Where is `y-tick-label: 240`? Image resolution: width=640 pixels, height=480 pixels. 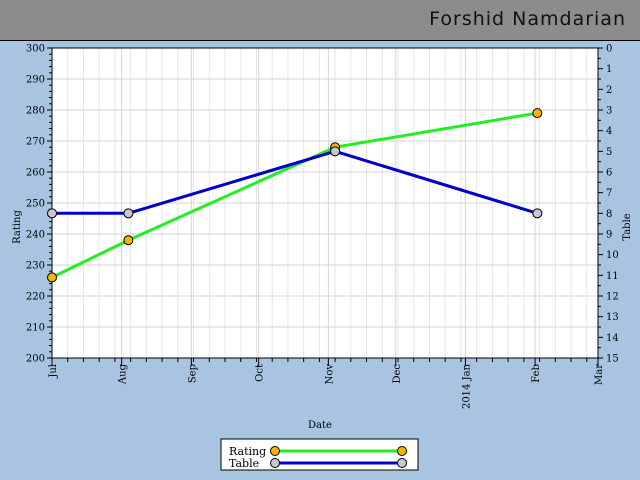
y-tick-label: 240 is located at coordinates (35, 235).